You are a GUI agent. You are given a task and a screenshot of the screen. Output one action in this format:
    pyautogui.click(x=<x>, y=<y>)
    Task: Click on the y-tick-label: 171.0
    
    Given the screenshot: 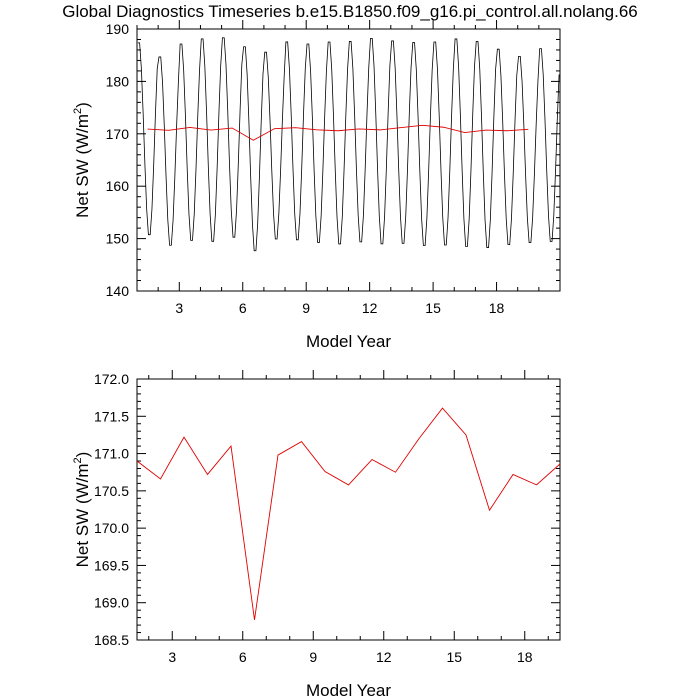 What is the action you would take?
    pyautogui.click(x=111, y=454)
    